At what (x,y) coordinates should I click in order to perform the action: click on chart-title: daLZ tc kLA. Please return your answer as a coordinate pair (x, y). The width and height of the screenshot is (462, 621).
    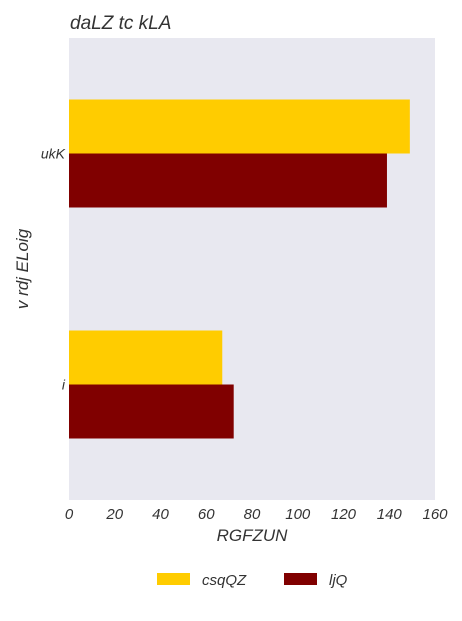
    Looking at the image, I should click on (120, 23).